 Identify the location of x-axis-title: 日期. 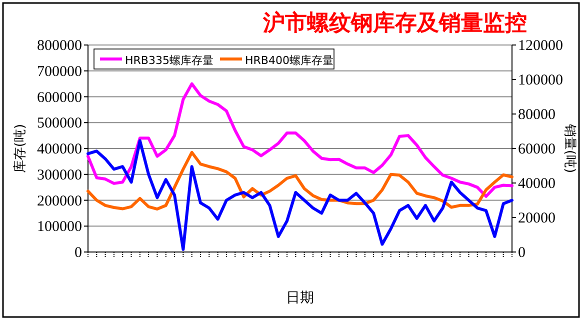
(300, 298).